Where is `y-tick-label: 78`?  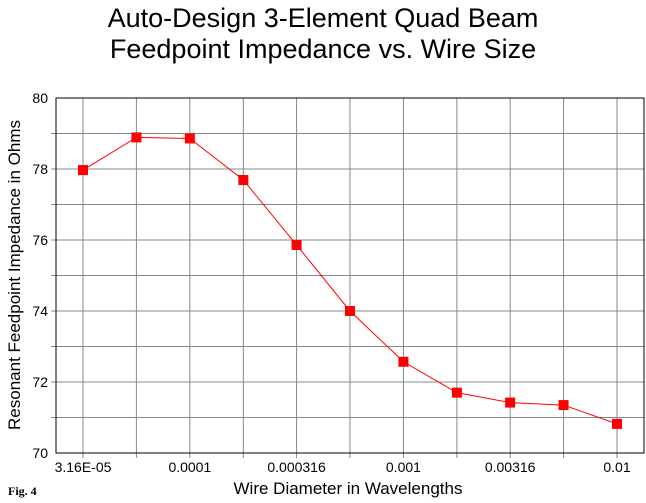 y-tick-label: 78 is located at coordinates (40, 169).